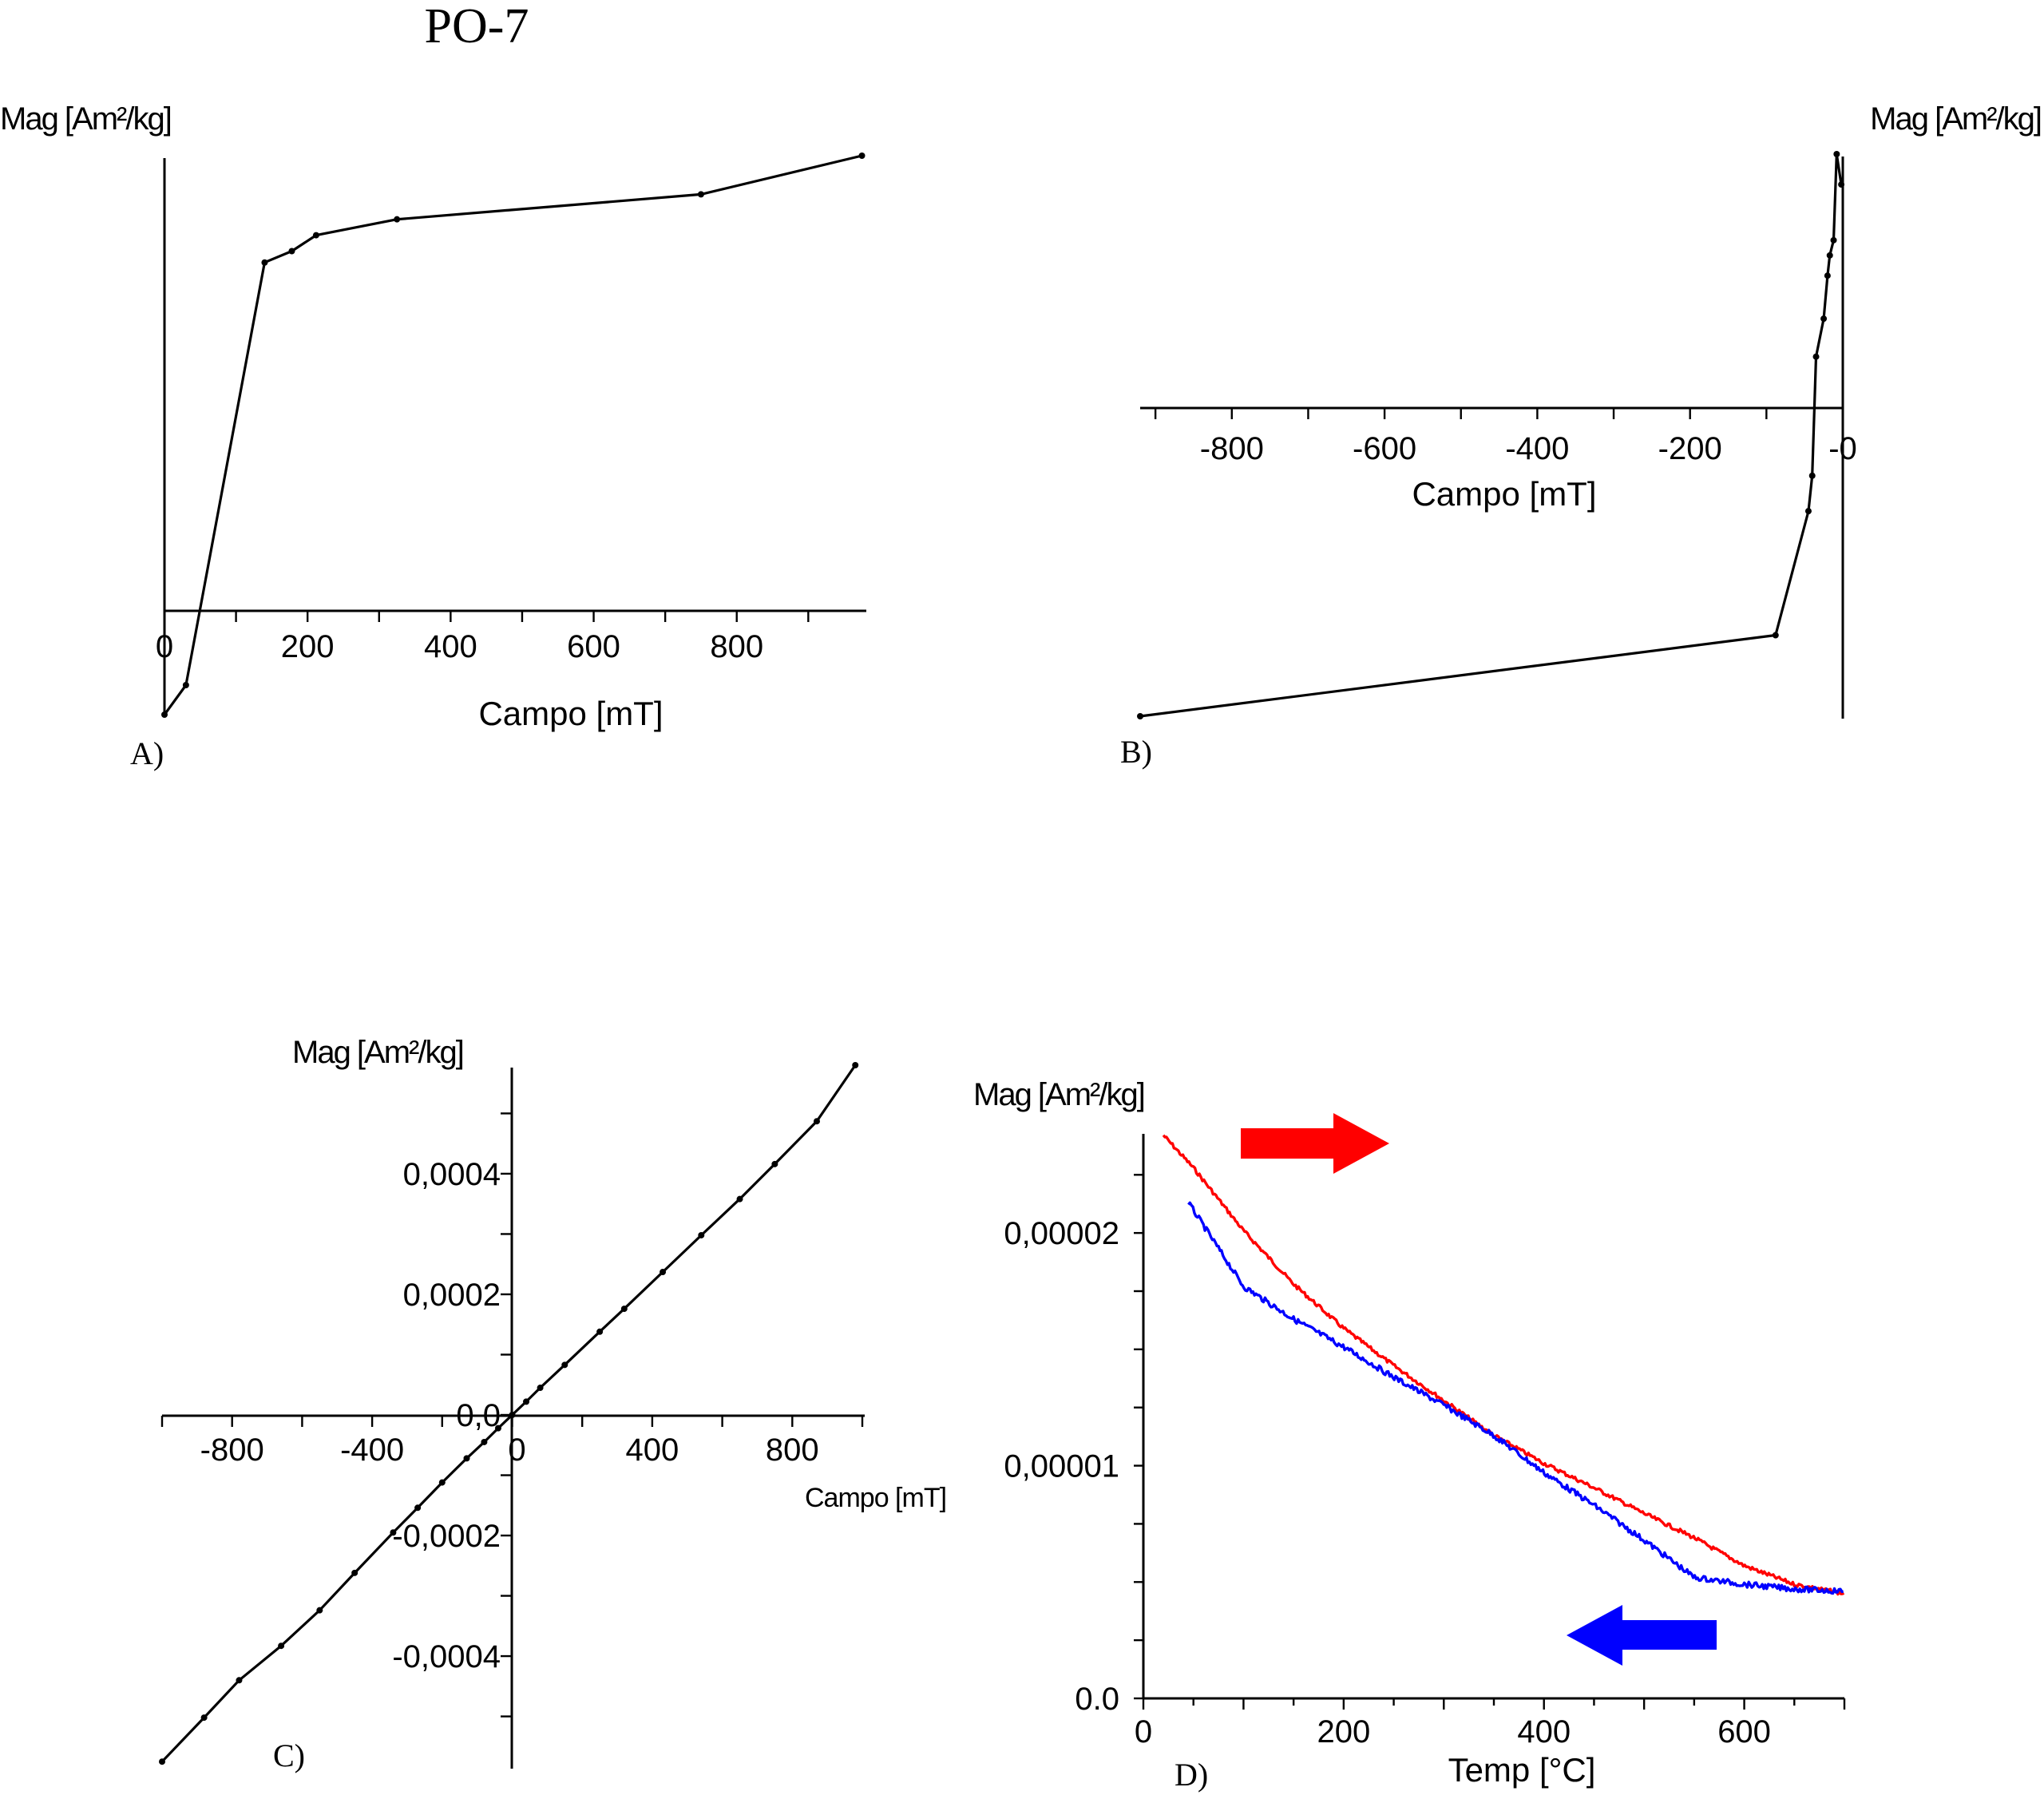  Describe the element at coordinates (1537, 448) in the screenshot. I see `panel-b-x-tick-label: -400` at that location.